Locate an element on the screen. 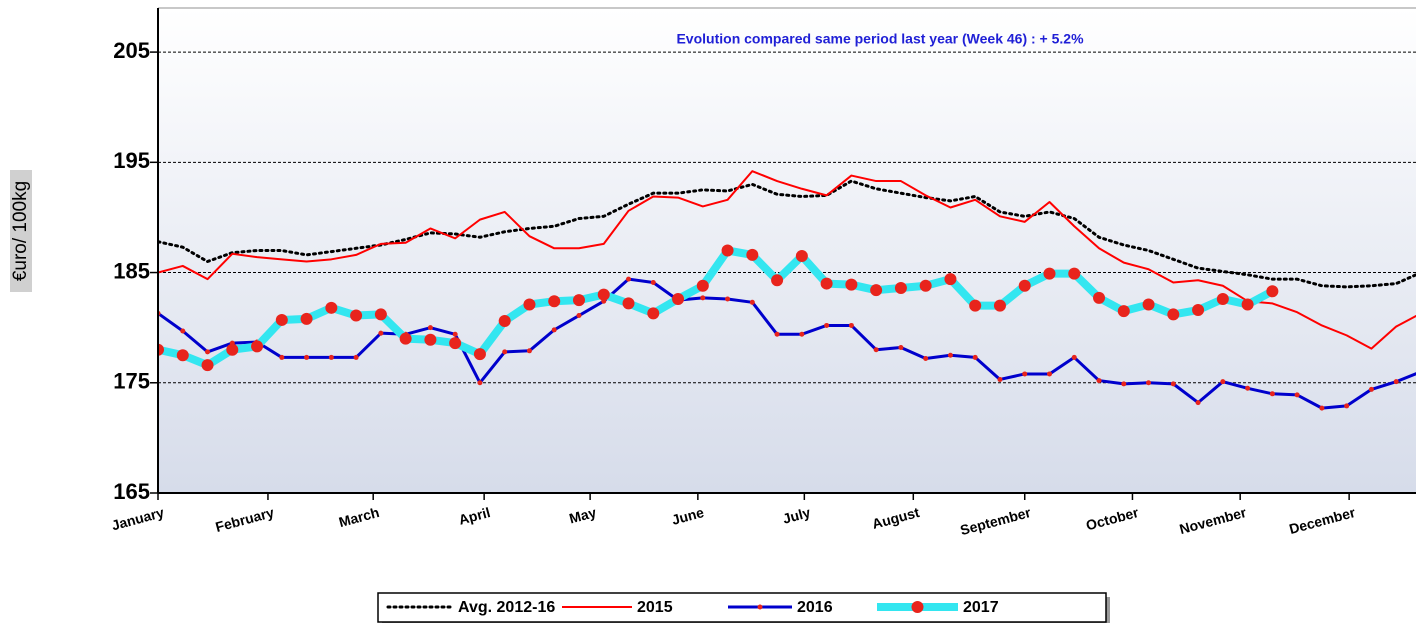 This screenshot has width=1416, height=623. legend-label: 2016 is located at coordinates (815, 607).